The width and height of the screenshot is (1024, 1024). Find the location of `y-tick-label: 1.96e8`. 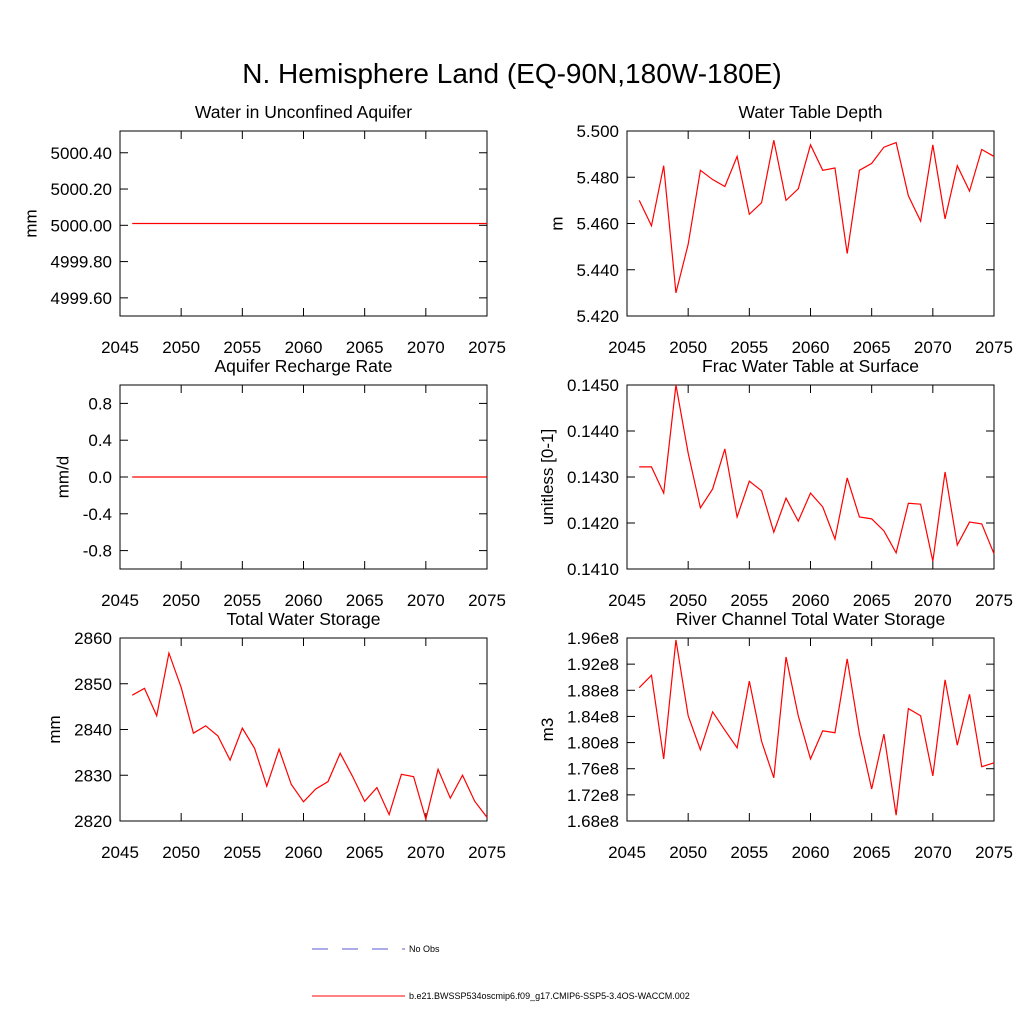

y-tick-label: 1.96e8 is located at coordinates (593, 638).